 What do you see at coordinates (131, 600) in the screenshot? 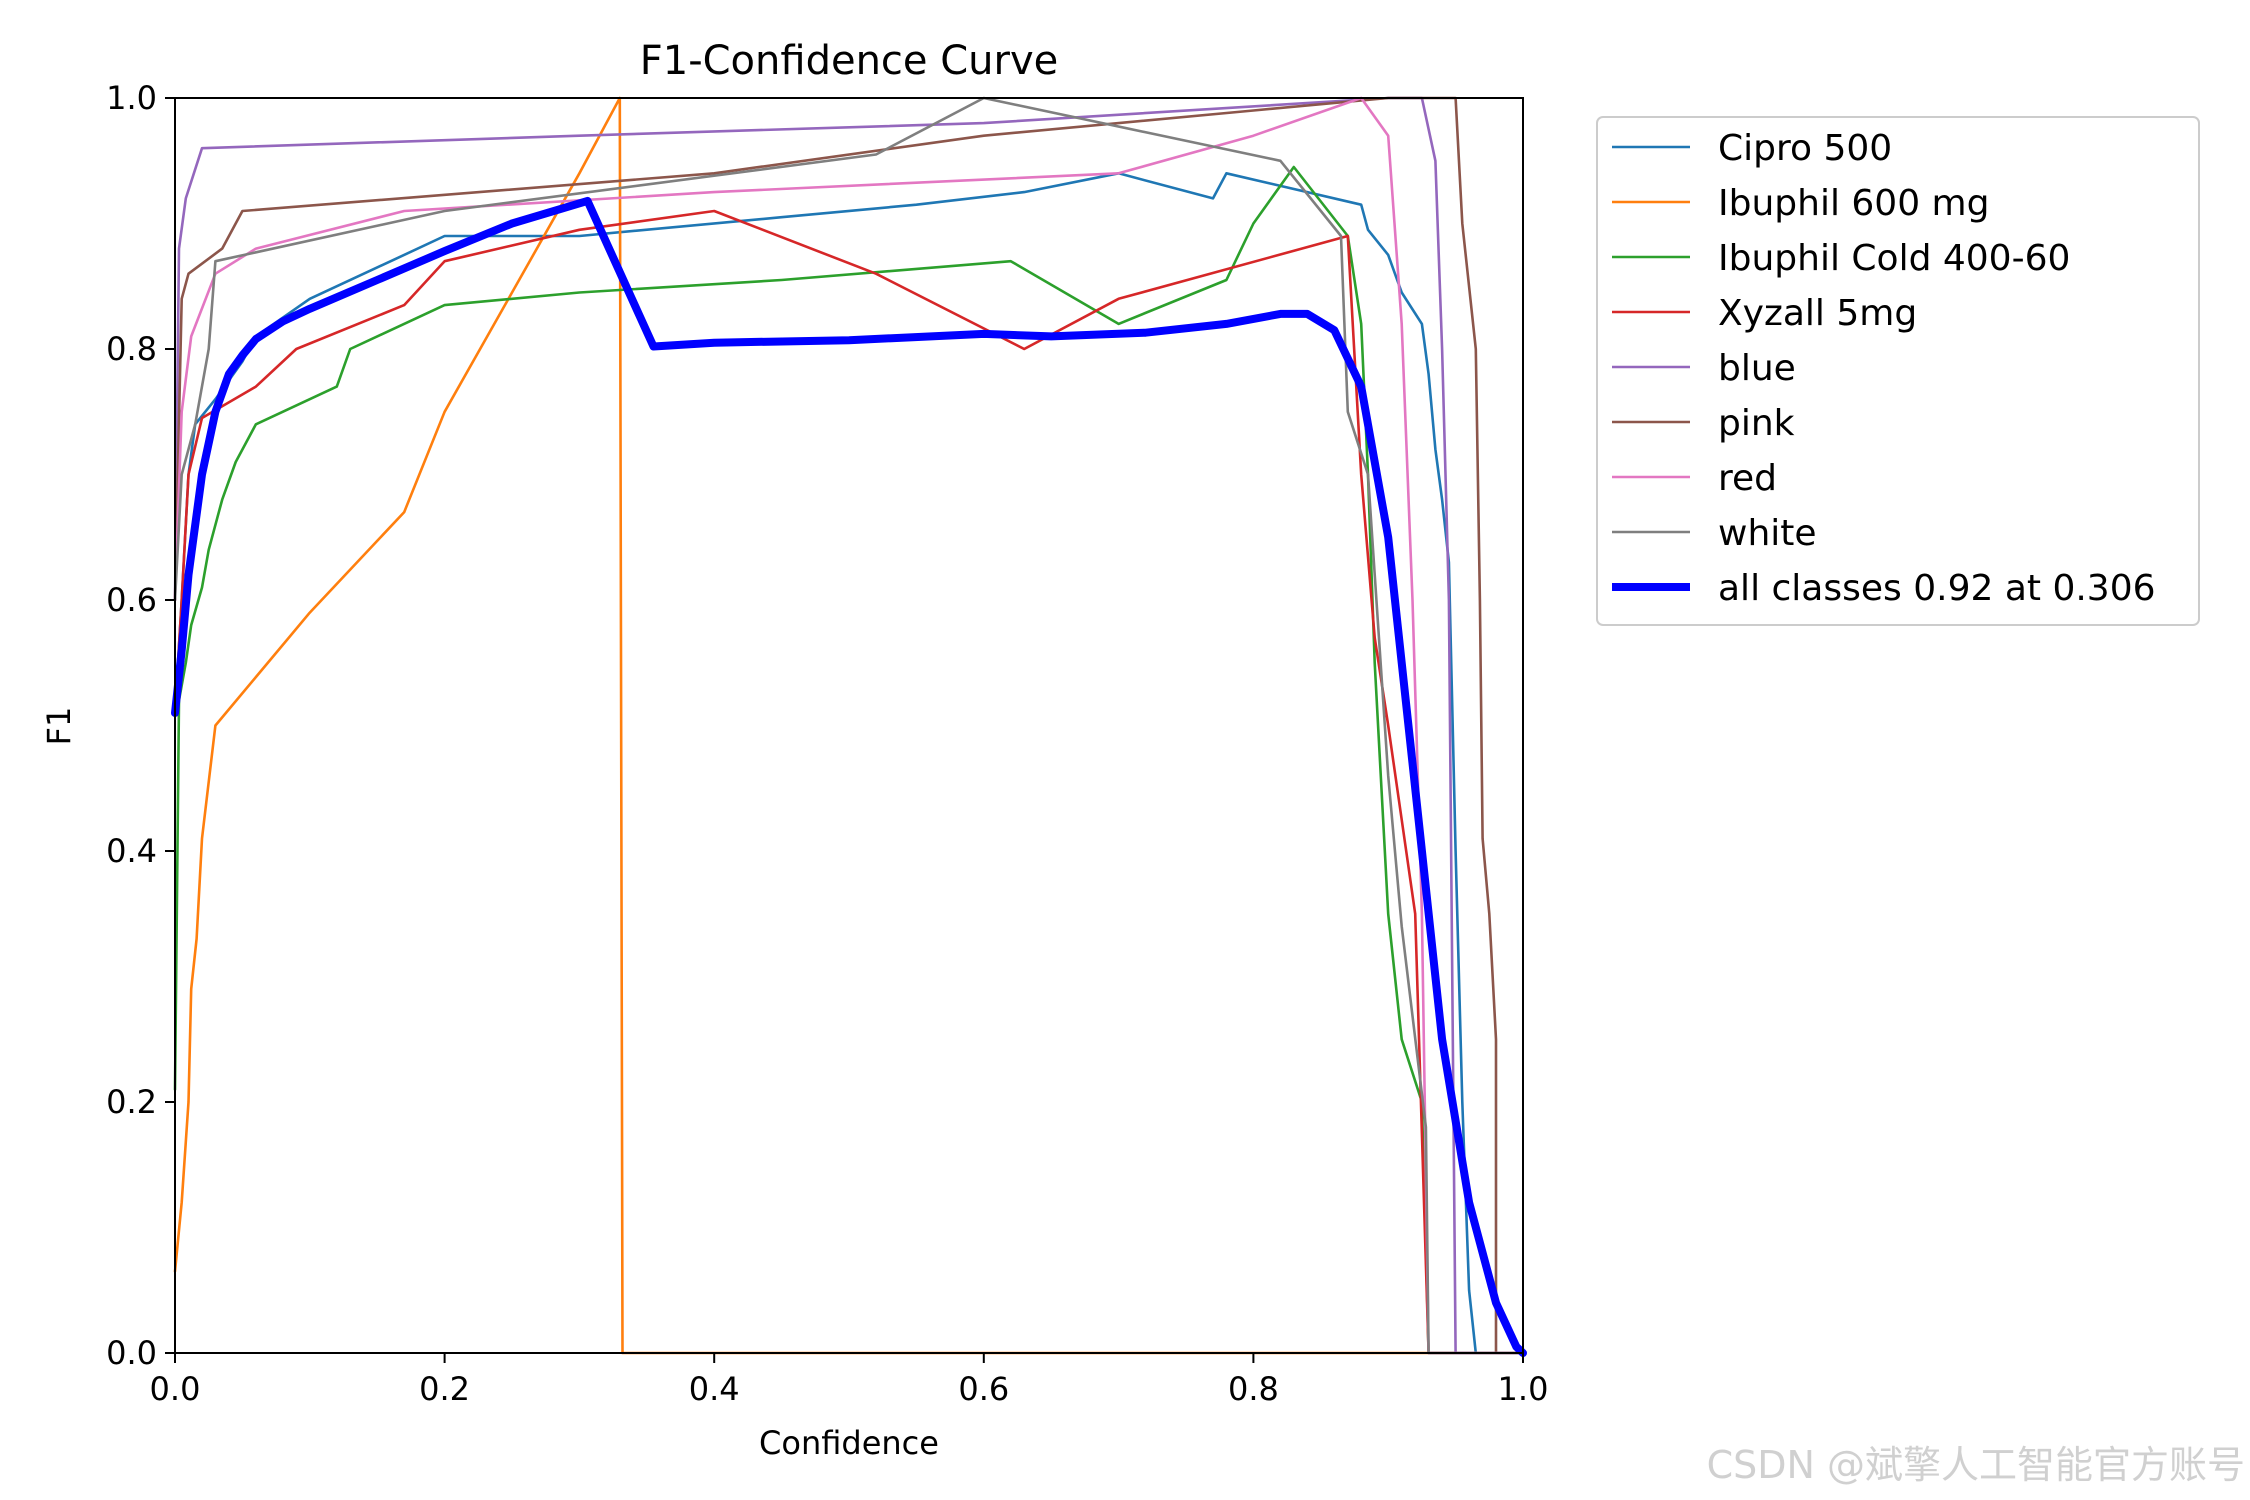
I see `y-tick-label: 0.6` at bounding box center [131, 600].